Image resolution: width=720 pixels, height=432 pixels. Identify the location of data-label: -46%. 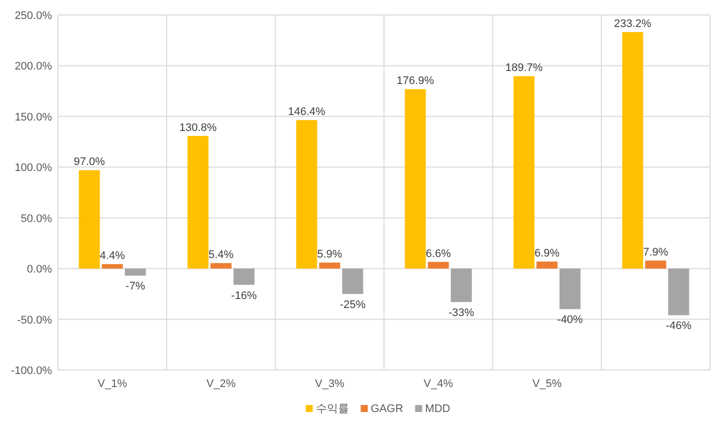
(679, 326).